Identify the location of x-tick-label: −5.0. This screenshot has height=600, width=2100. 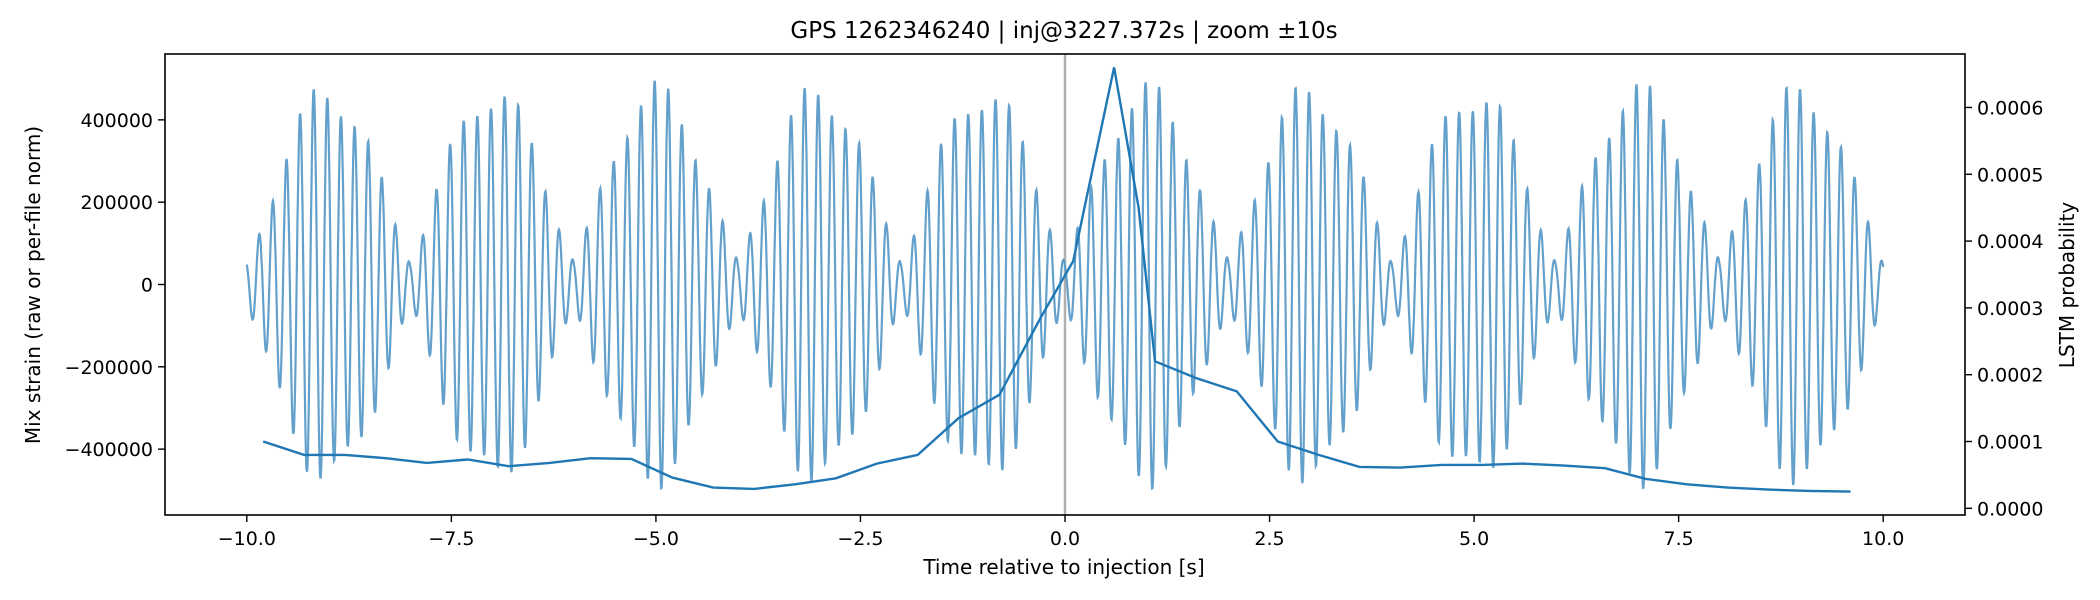
(656, 539).